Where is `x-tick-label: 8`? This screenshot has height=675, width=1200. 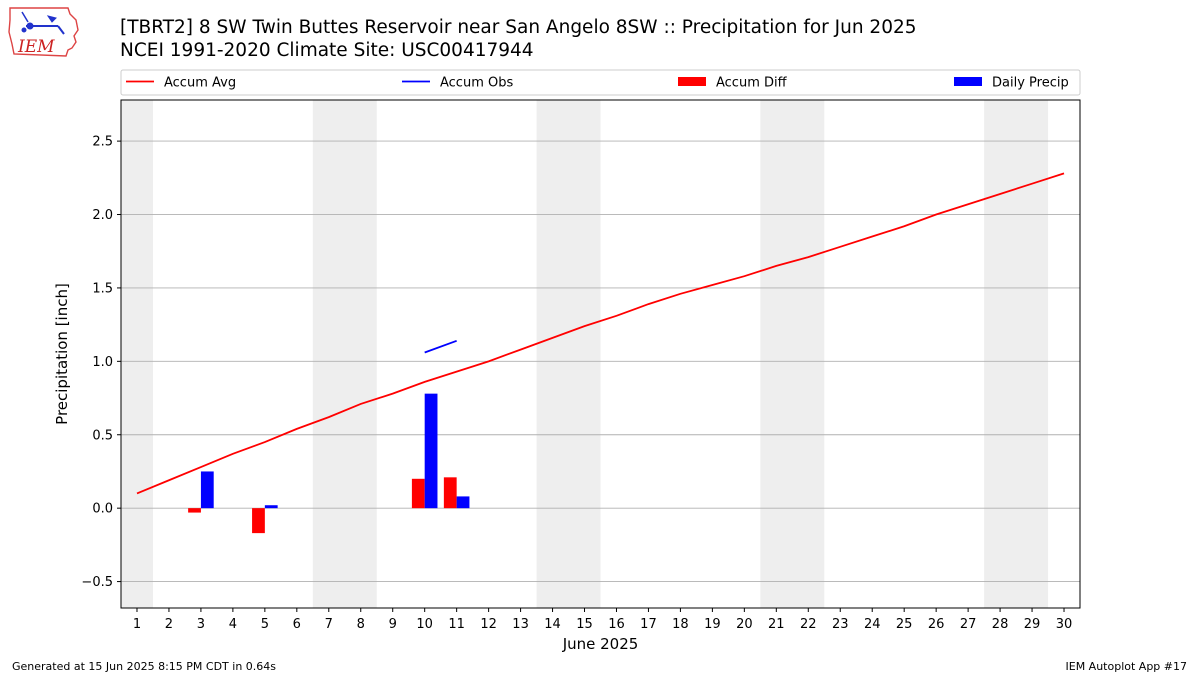
x-tick-label: 8 is located at coordinates (361, 624).